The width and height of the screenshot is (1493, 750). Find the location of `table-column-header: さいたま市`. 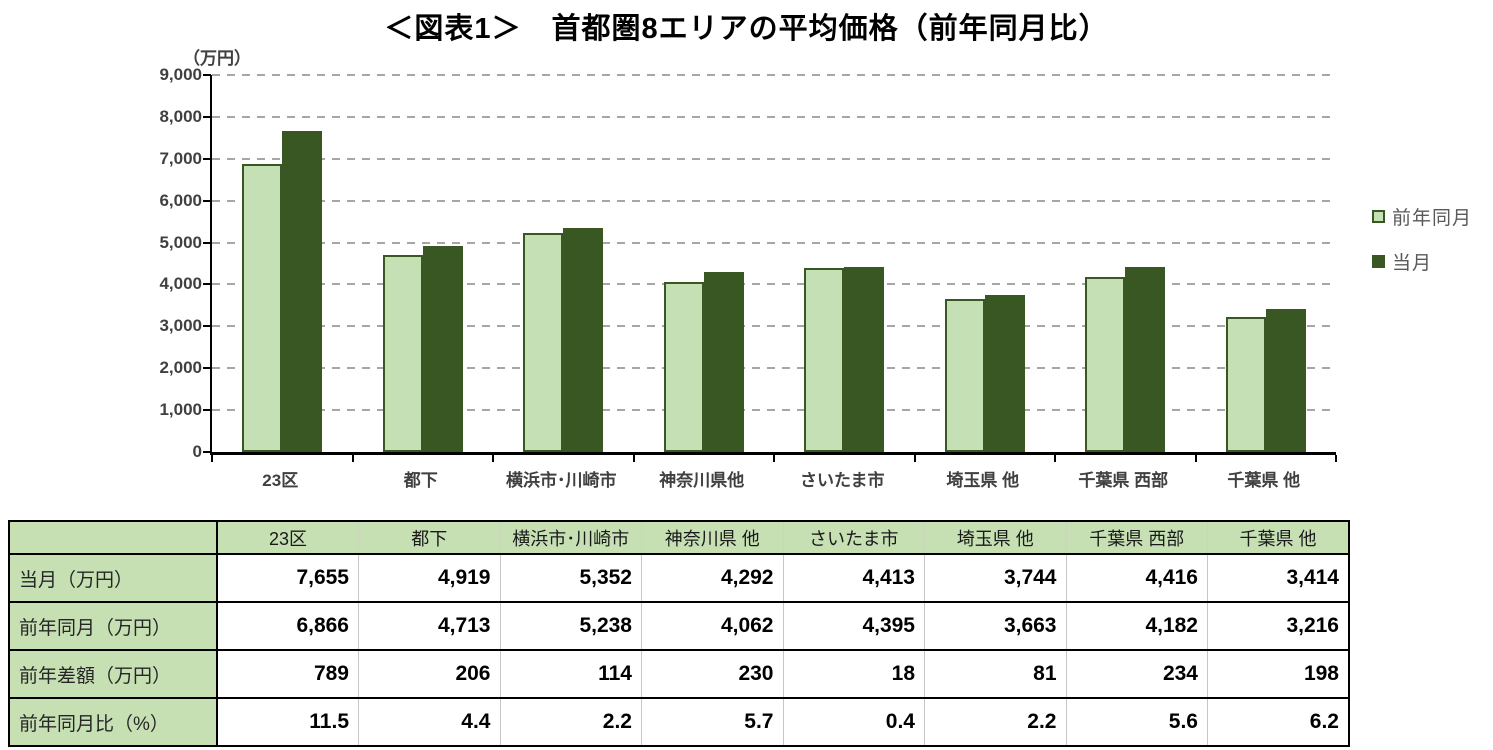

table-column-header: さいたま市 is located at coordinates (853, 538).